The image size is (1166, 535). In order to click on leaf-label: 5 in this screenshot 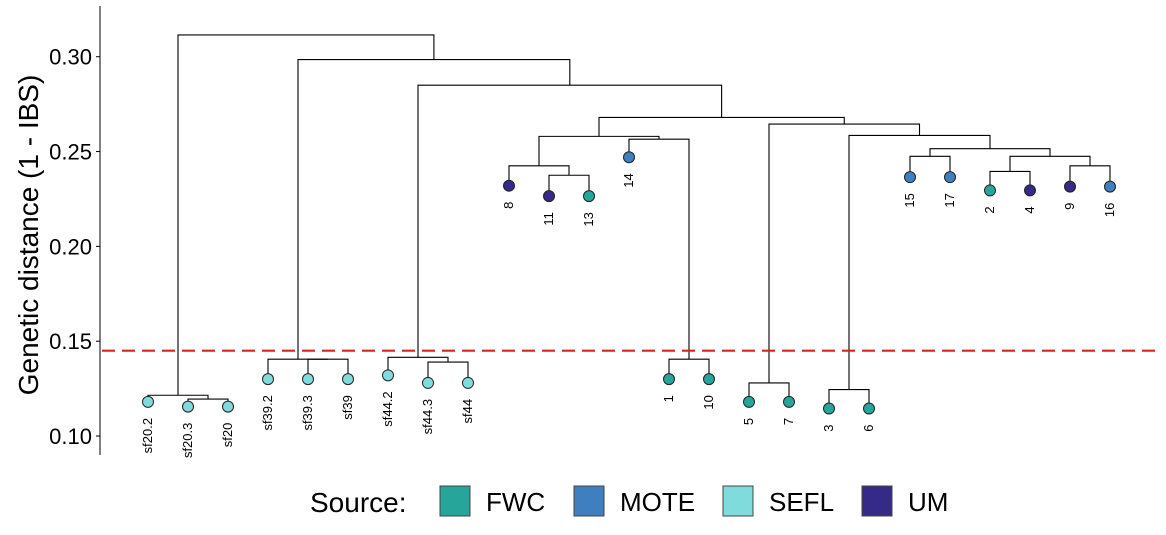, I will do `click(748, 421)`.